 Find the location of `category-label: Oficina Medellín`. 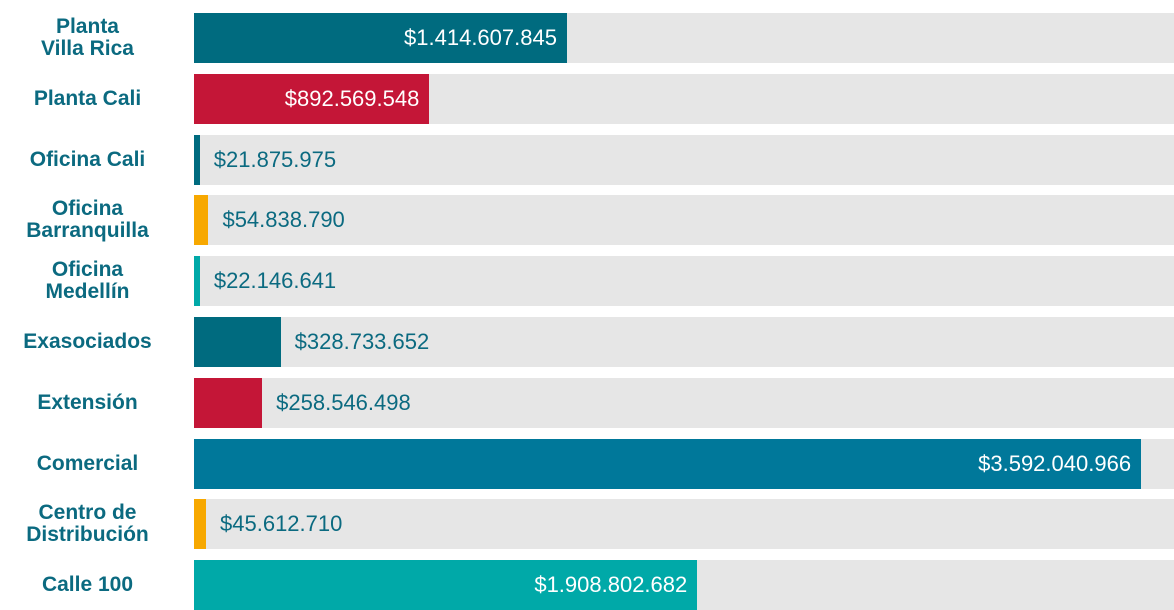

category-label: Oficina Medellín is located at coordinates (87, 281).